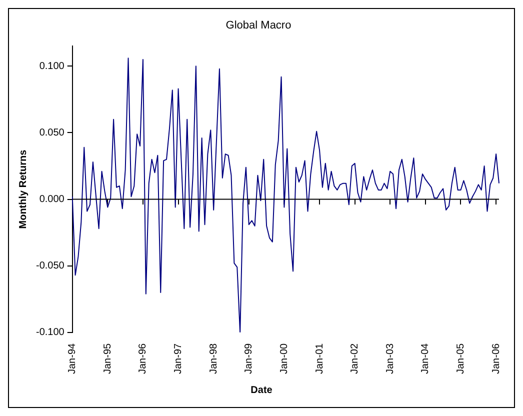 Image resolution: width=523 pixels, height=416 pixels. What do you see at coordinates (426, 358) in the screenshot?
I see `x-tick-label: Jan-04` at bounding box center [426, 358].